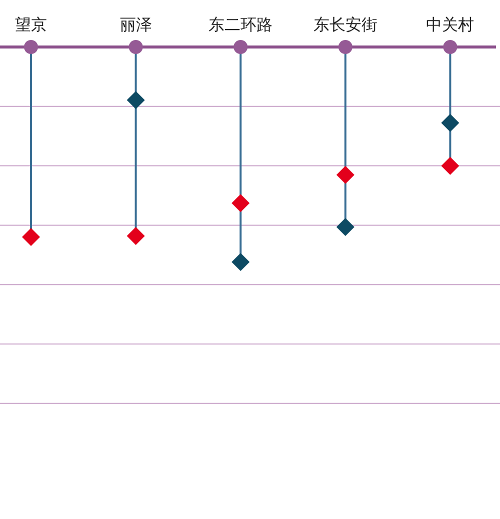 The width and height of the screenshot is (500, 519). I want to click on x-tick-label: 丽泽, so click(136, 24).